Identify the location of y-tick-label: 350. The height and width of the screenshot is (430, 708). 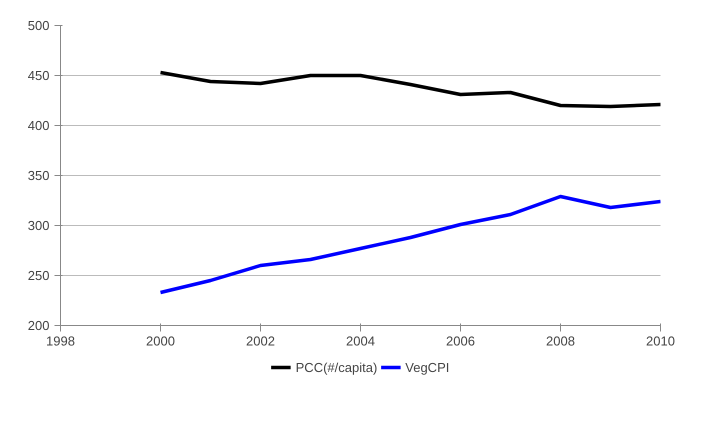
(39, 175).